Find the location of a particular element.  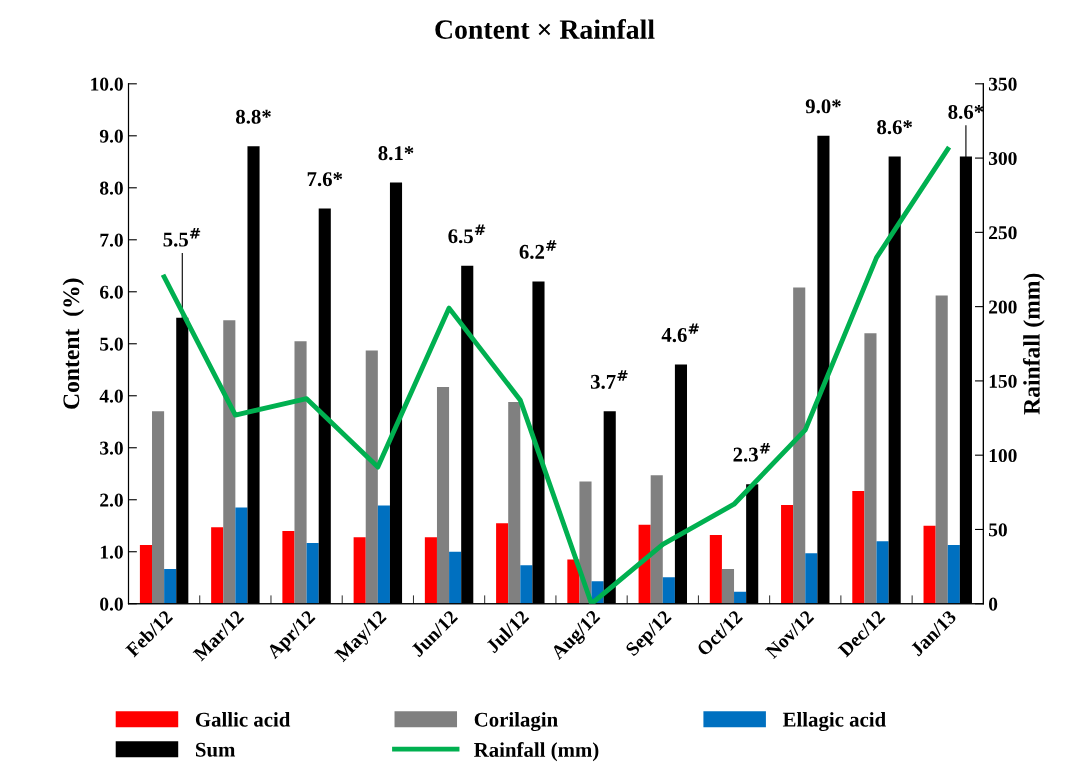

legend-label: Gallic acid is located at coordinates (243, 719).